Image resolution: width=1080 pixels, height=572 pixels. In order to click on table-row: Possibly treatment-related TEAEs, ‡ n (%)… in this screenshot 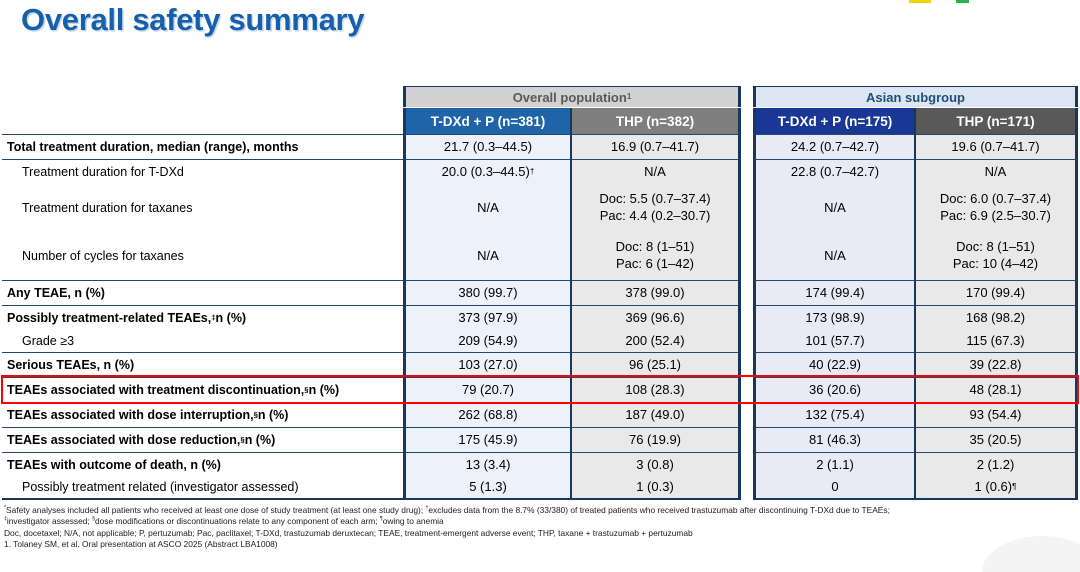, I will do `click(540, 317)`.